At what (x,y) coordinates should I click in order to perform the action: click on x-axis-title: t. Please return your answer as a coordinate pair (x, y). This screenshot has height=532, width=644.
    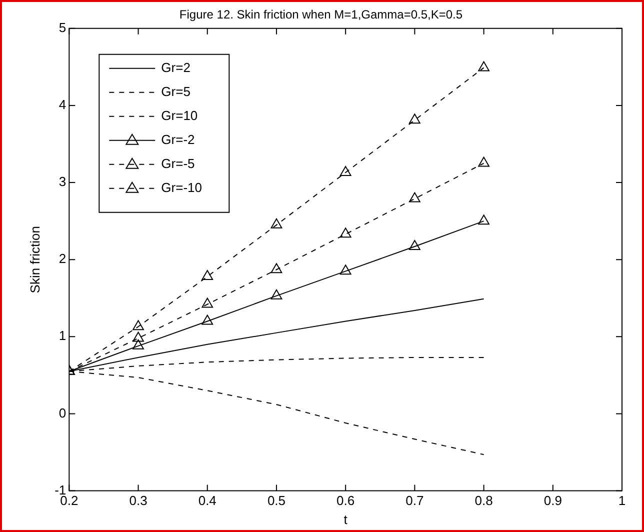
    Looking at the image, I should click on (346, 519).